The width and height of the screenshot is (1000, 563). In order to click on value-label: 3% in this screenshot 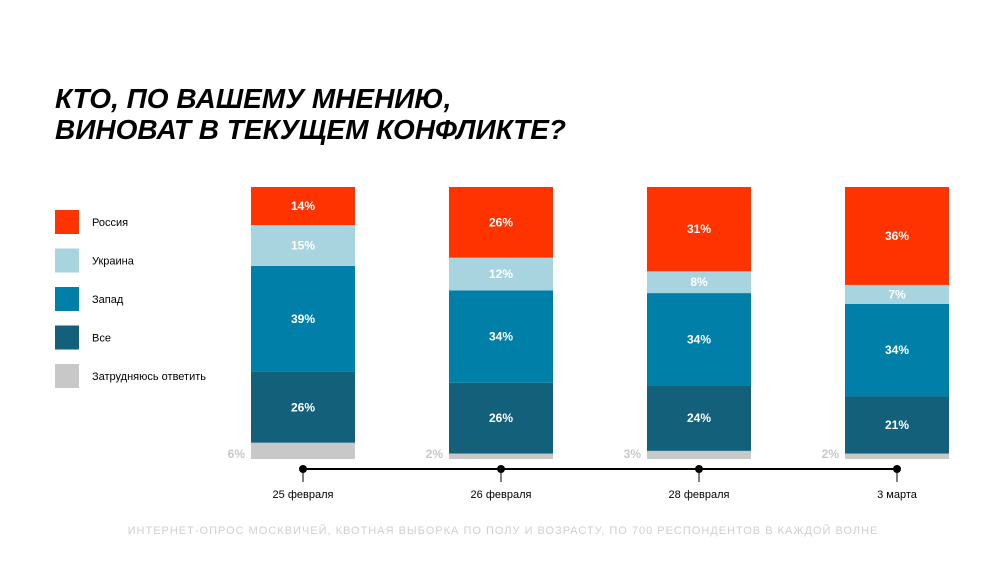, I will do `click(633, 454)`.